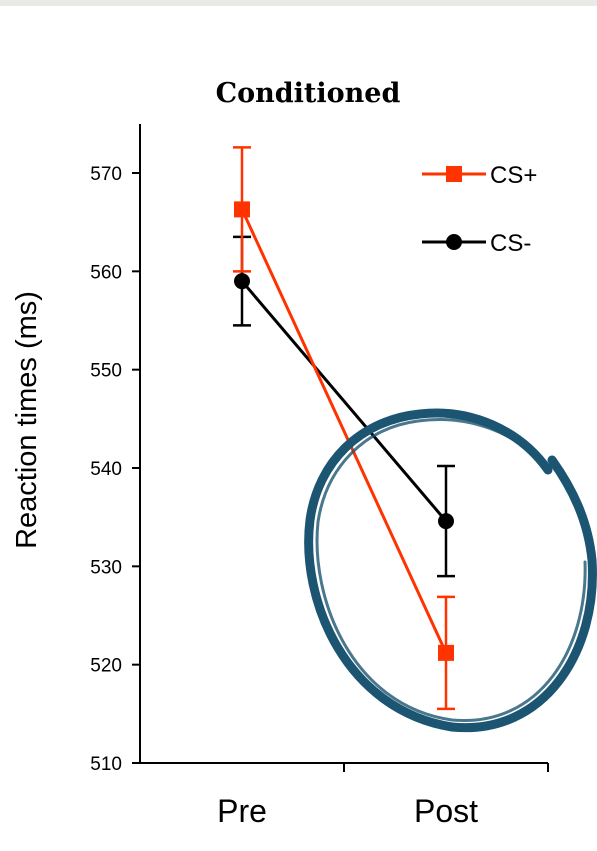  Describe the element at coordinates (106, 174) in the screenshot. I see `y-tick-label: 570` at that location.